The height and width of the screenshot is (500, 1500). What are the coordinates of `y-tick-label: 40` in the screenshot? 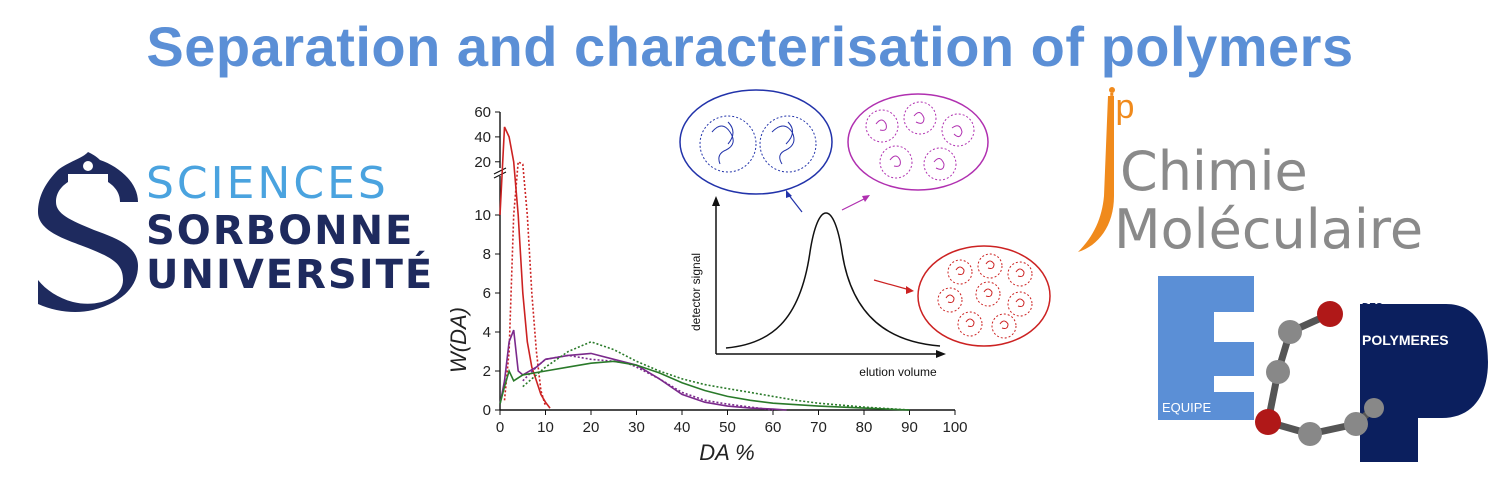 It's located at (482, 137).